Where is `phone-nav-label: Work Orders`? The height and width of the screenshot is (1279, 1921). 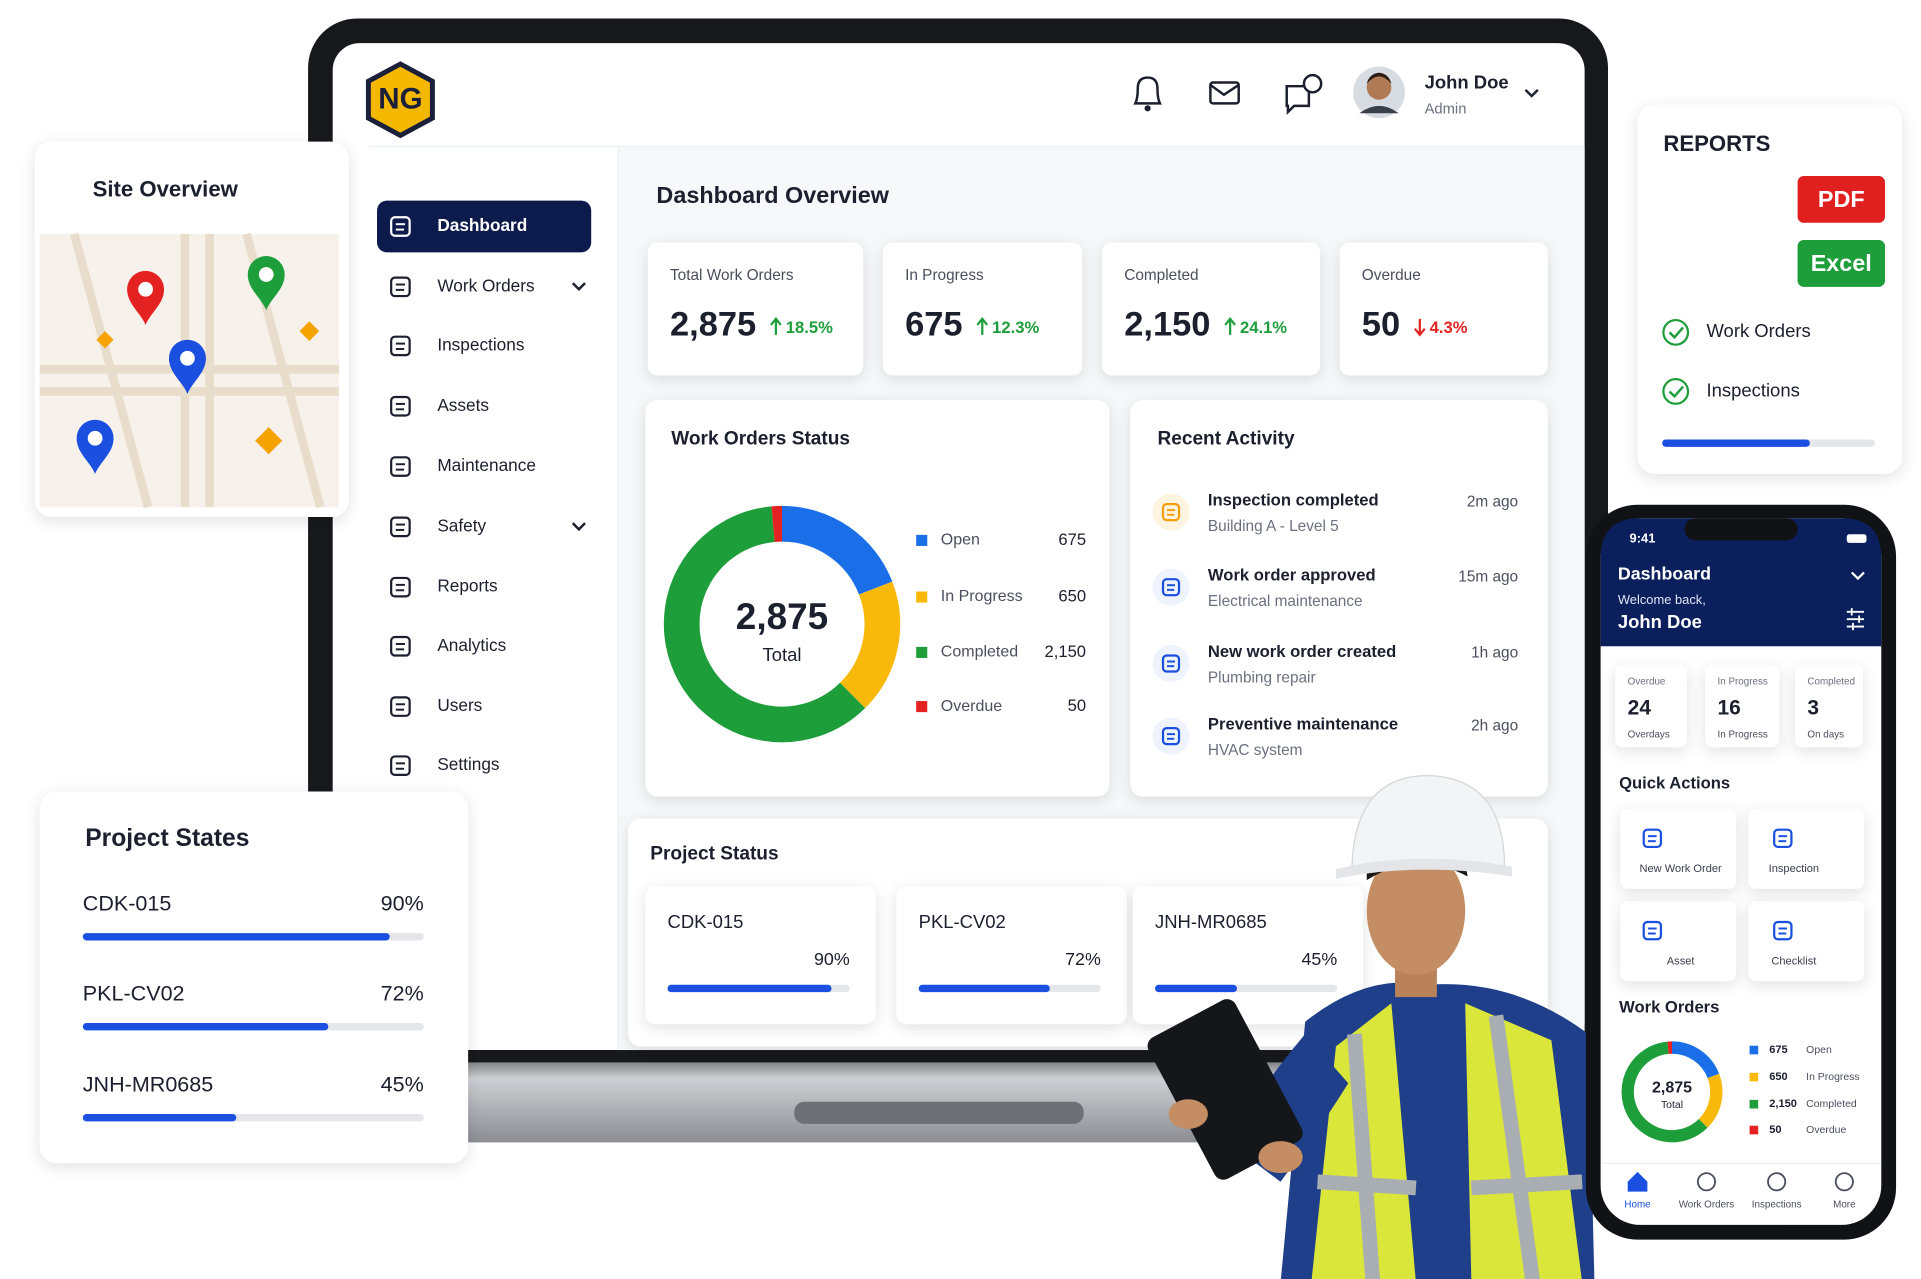 phone-nav-label: Work Orders is located at coordinates (1707, 1205).